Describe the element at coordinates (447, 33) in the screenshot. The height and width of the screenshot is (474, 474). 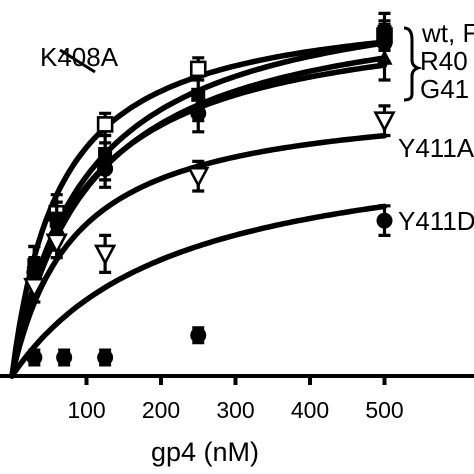
I see `annotation-wt: wt, F` at that location.